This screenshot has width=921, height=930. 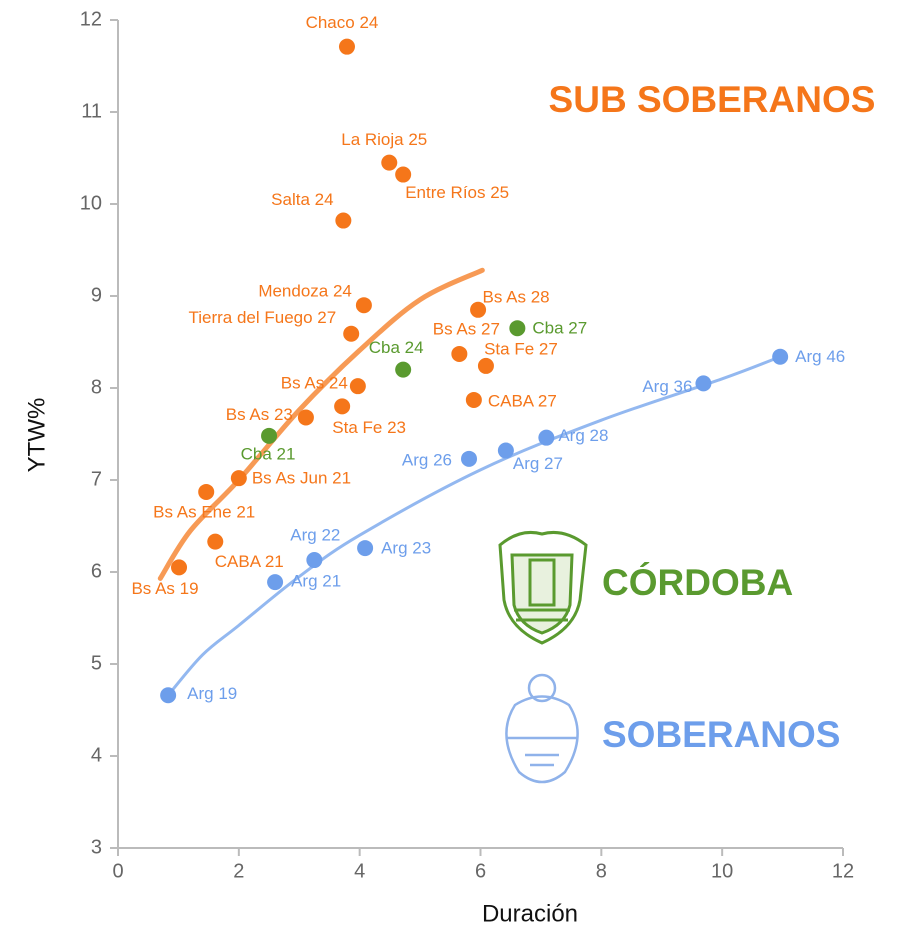 I want to click on point-label: La Rioja 25, so click(x=384, y=139).